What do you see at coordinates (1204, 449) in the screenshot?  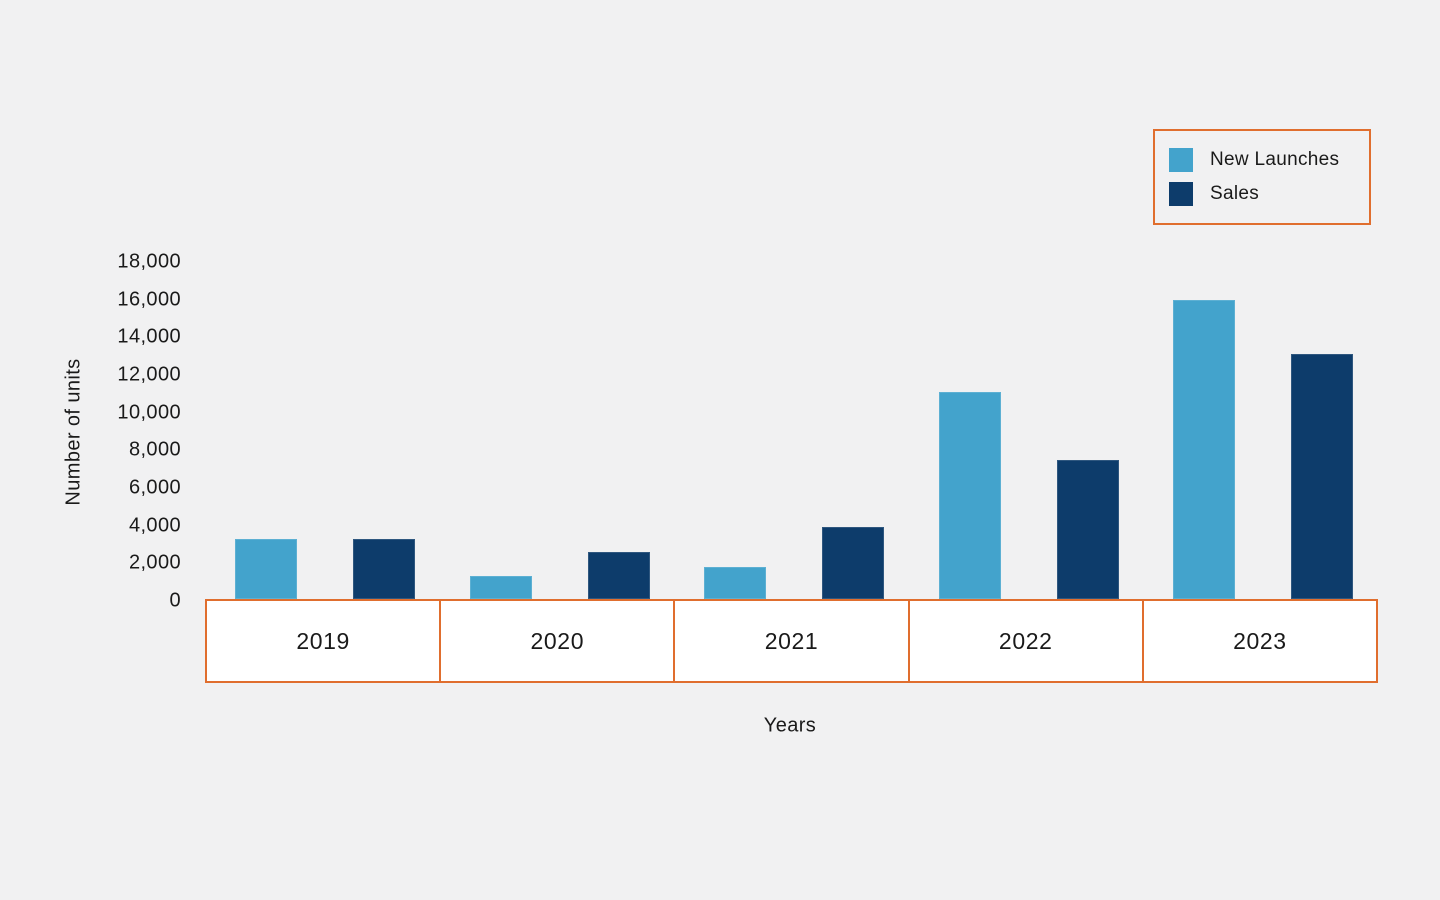 I see `bar-new-launches-2023` at bounding box center [1204, 449].